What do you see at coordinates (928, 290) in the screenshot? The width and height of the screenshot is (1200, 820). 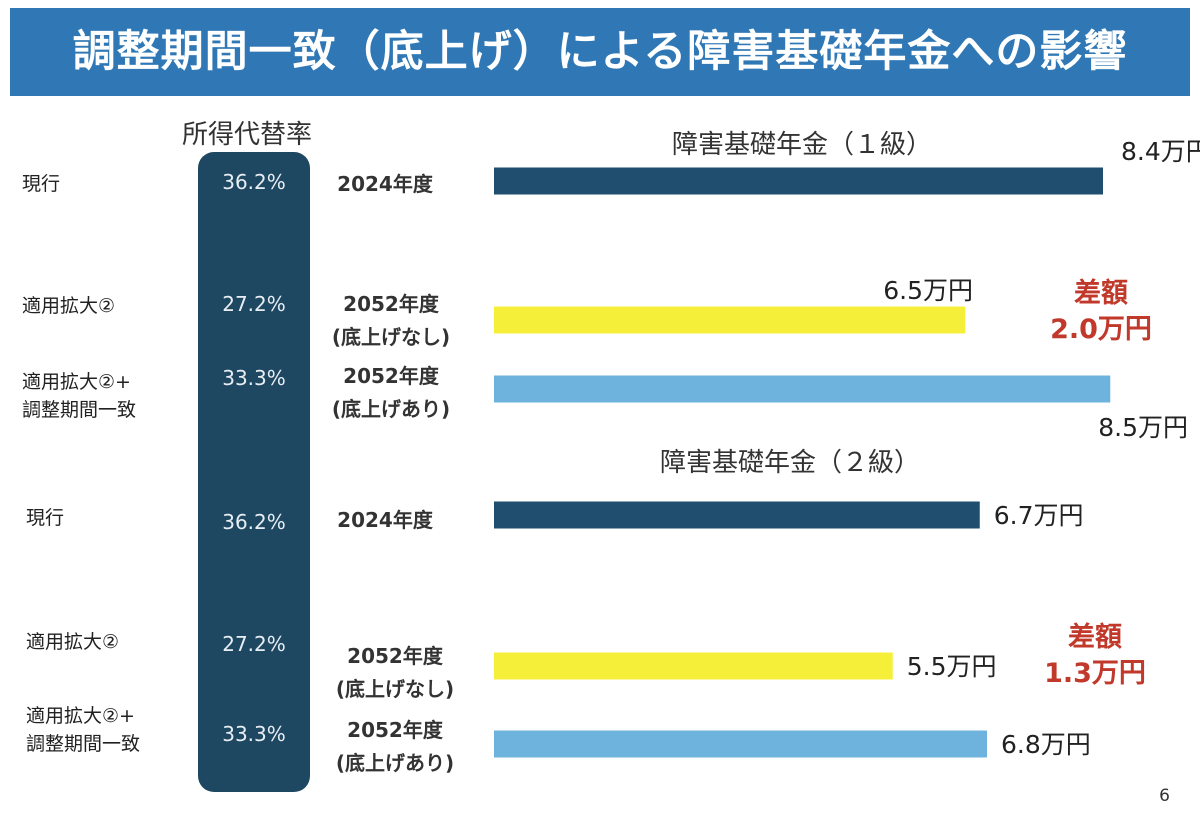 I see `bar-value-label: 6.5万円` at bounding box center [928, 290].